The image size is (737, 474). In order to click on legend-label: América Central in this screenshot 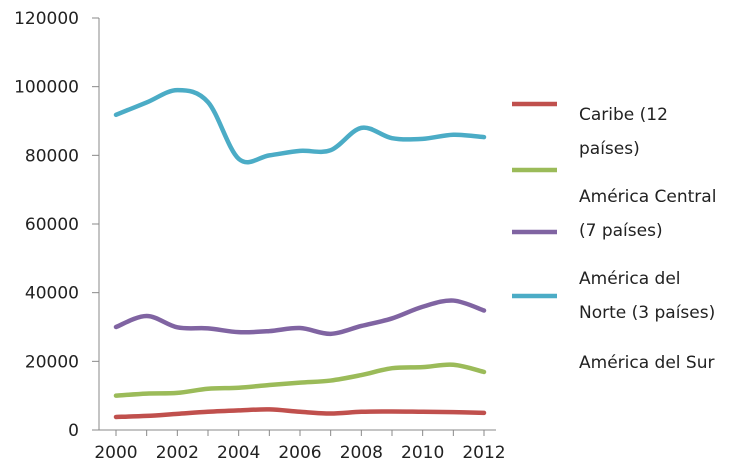, I will do `click(647, 197)`.